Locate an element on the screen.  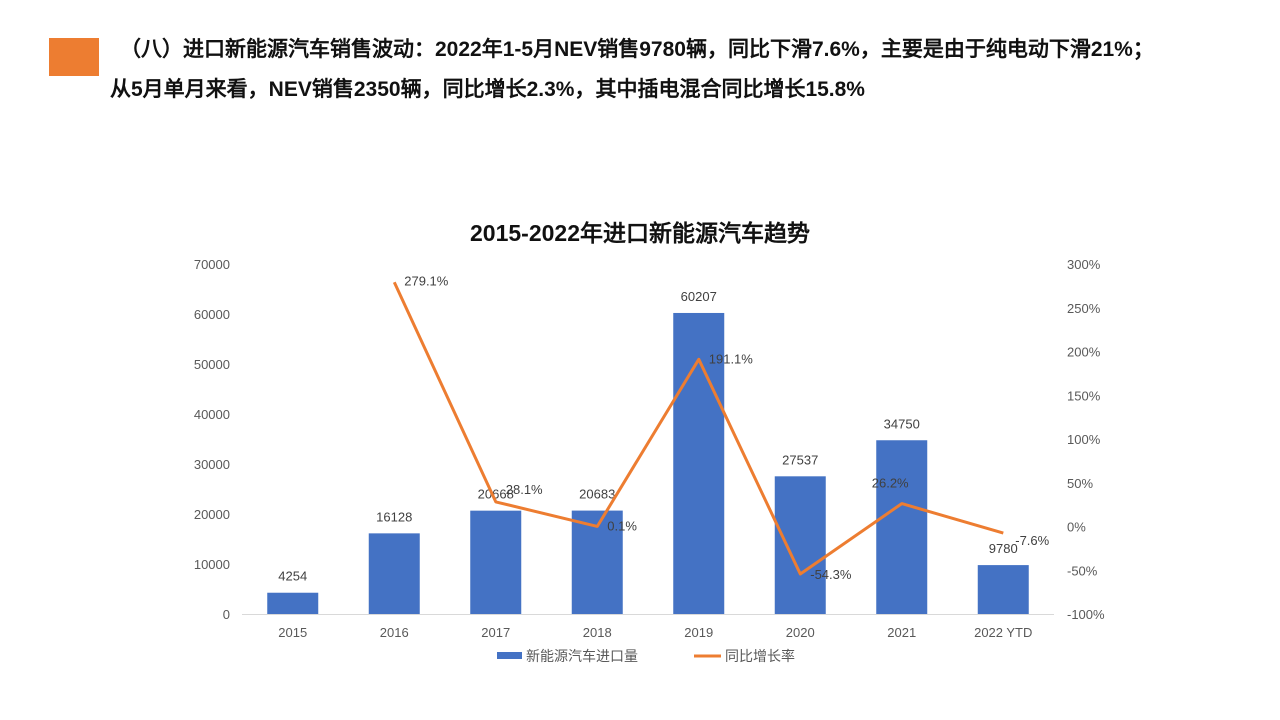
x-tick-label: 2015 is located at coordinates (292, 632).